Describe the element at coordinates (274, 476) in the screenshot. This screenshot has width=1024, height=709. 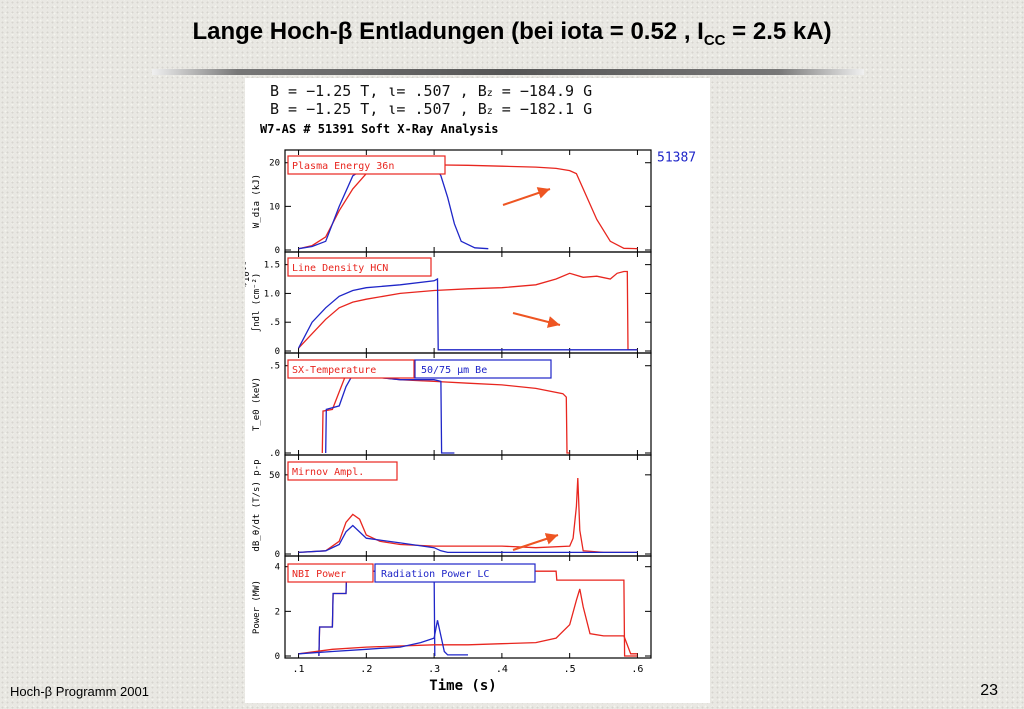
I see `y-tick-label: 50` at that location.